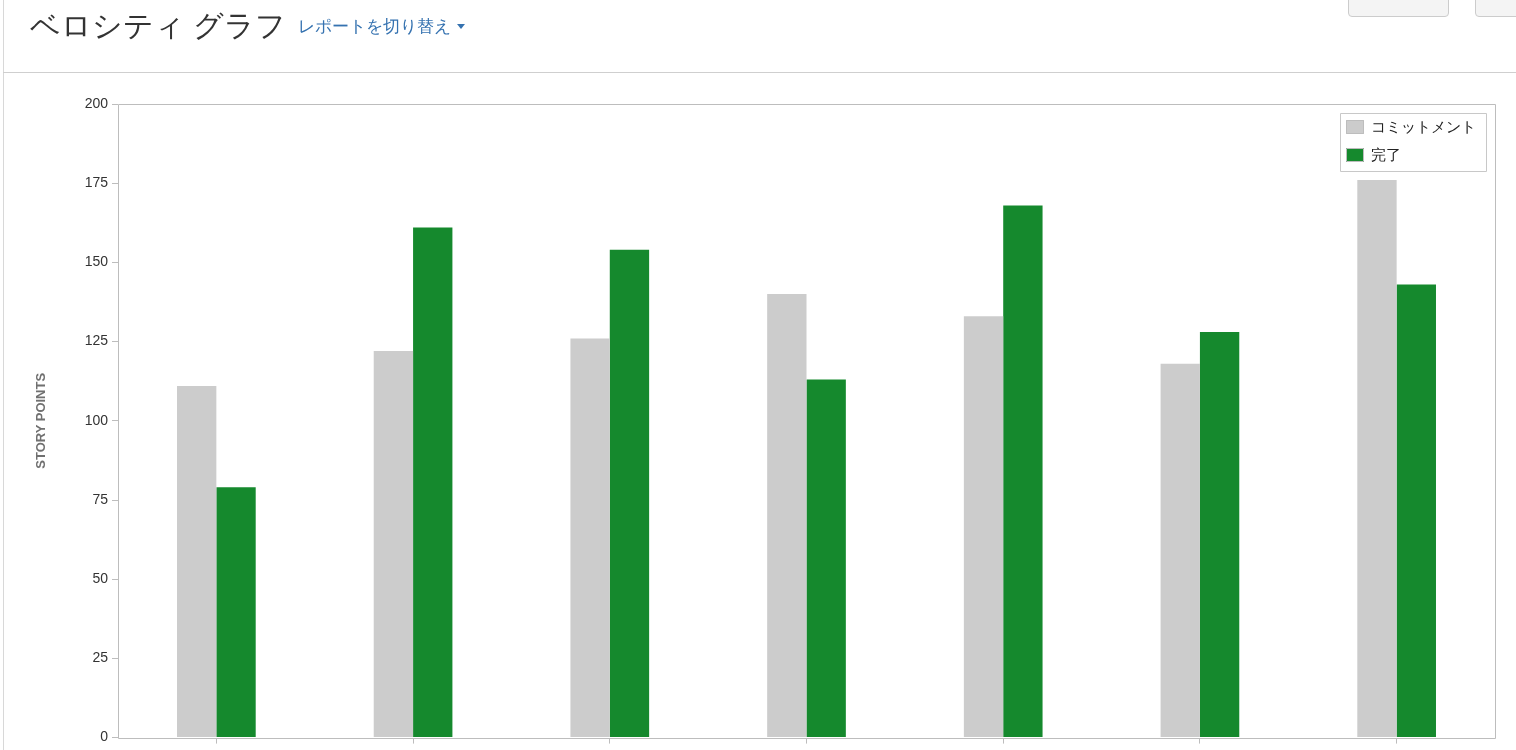 The height and width of the screenshot is (750, 1516). I want to click on y-tick-label: 100, so click(96, 419).